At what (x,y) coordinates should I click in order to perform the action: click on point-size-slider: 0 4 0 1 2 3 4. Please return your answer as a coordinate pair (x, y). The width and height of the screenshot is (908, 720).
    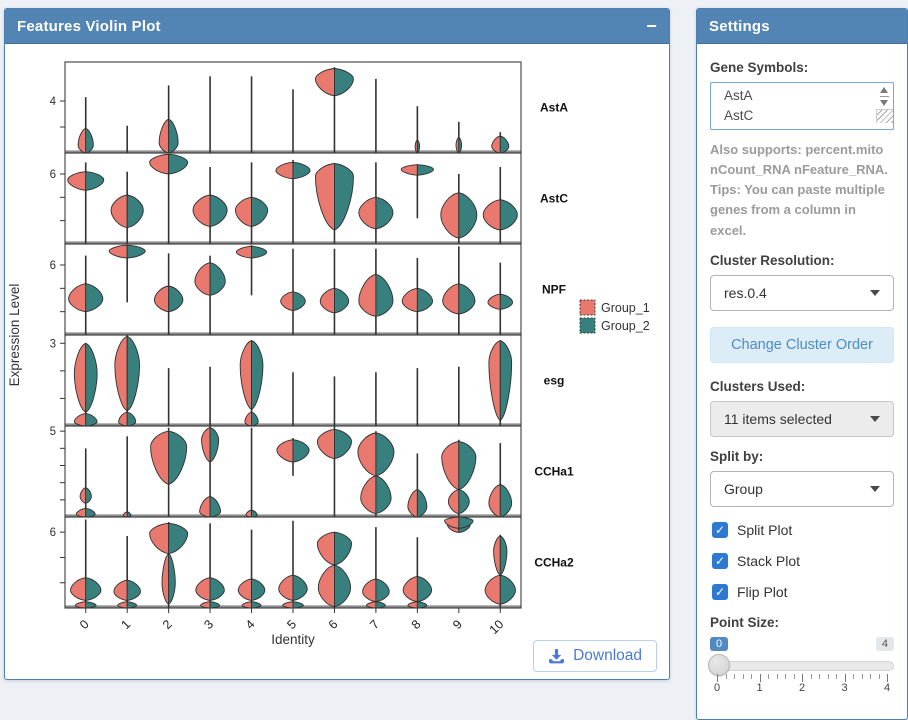
    Looking at the image, I should click on (801, 665).